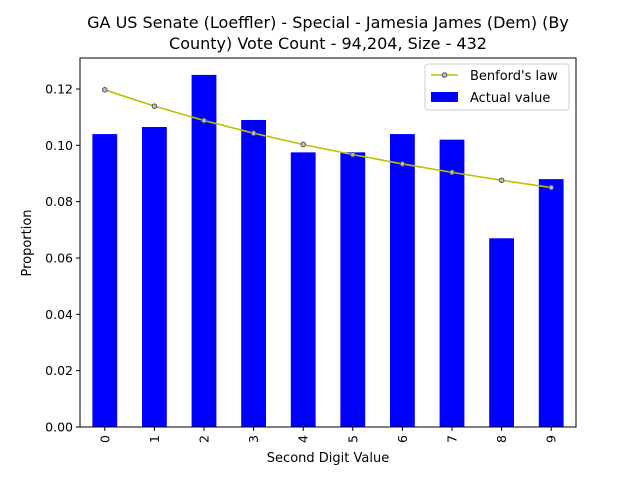  I want to click on x-tick-label: 1, so click(154, 439).